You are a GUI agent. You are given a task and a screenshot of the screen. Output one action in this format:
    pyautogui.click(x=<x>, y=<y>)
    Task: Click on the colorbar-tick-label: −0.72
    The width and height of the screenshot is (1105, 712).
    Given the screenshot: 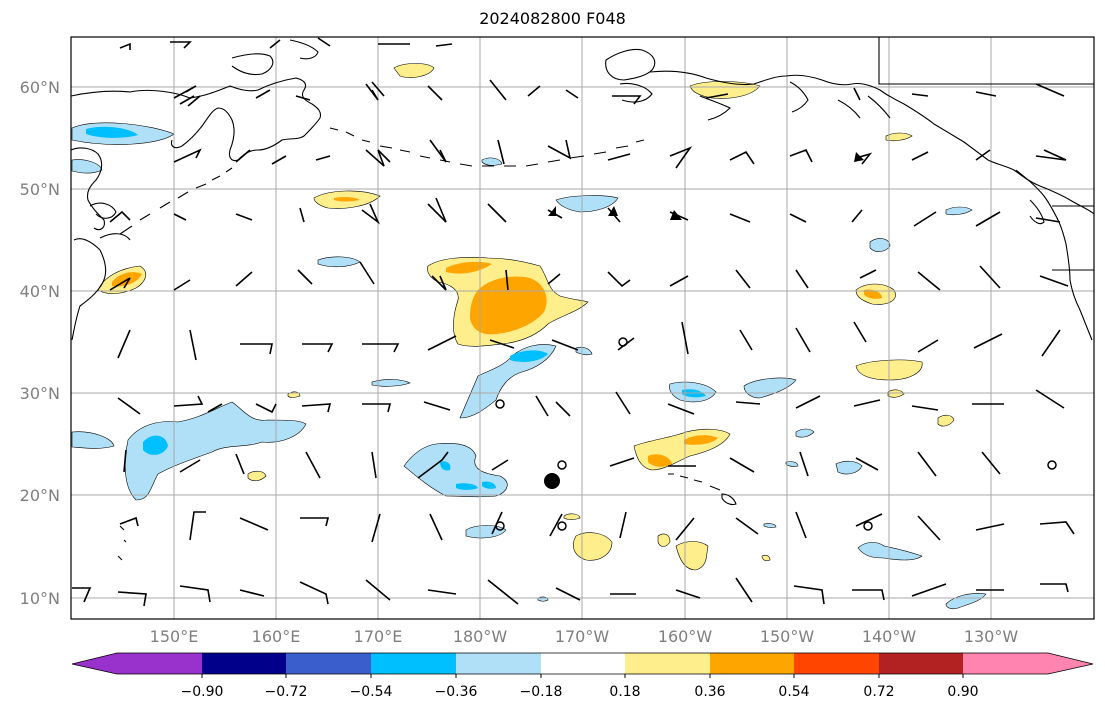 What is the action you would take?
    pyautogui.click(x=286, y=692)
    